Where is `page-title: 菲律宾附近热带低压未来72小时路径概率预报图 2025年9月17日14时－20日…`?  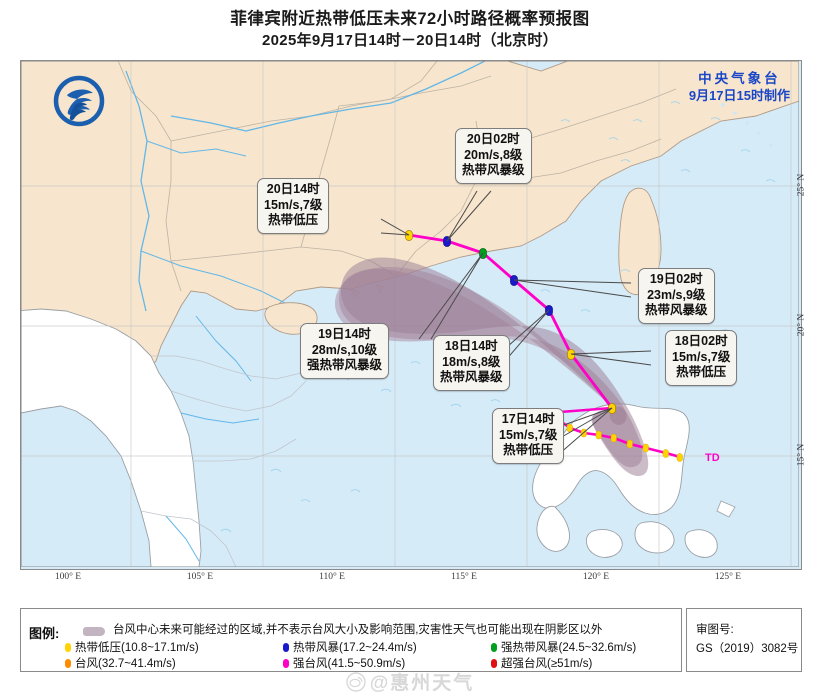 page-title: 菲律宾附近热带低压未来72小时路径概率预报图 2025年9月17日14时－20日… is located at coordinates (410, 29).